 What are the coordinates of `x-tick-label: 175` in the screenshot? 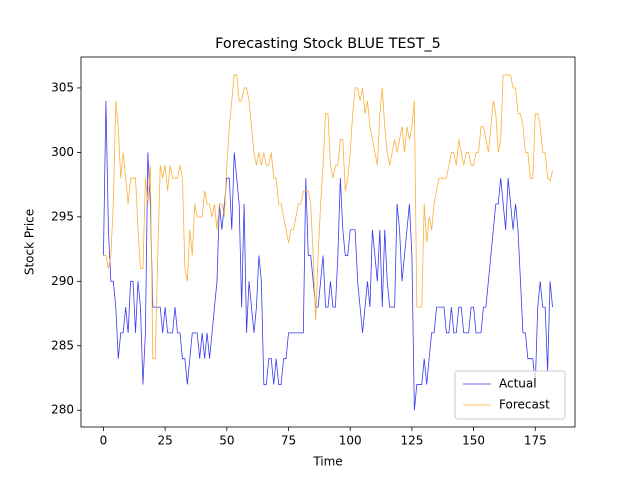 It's located at (535, 441).